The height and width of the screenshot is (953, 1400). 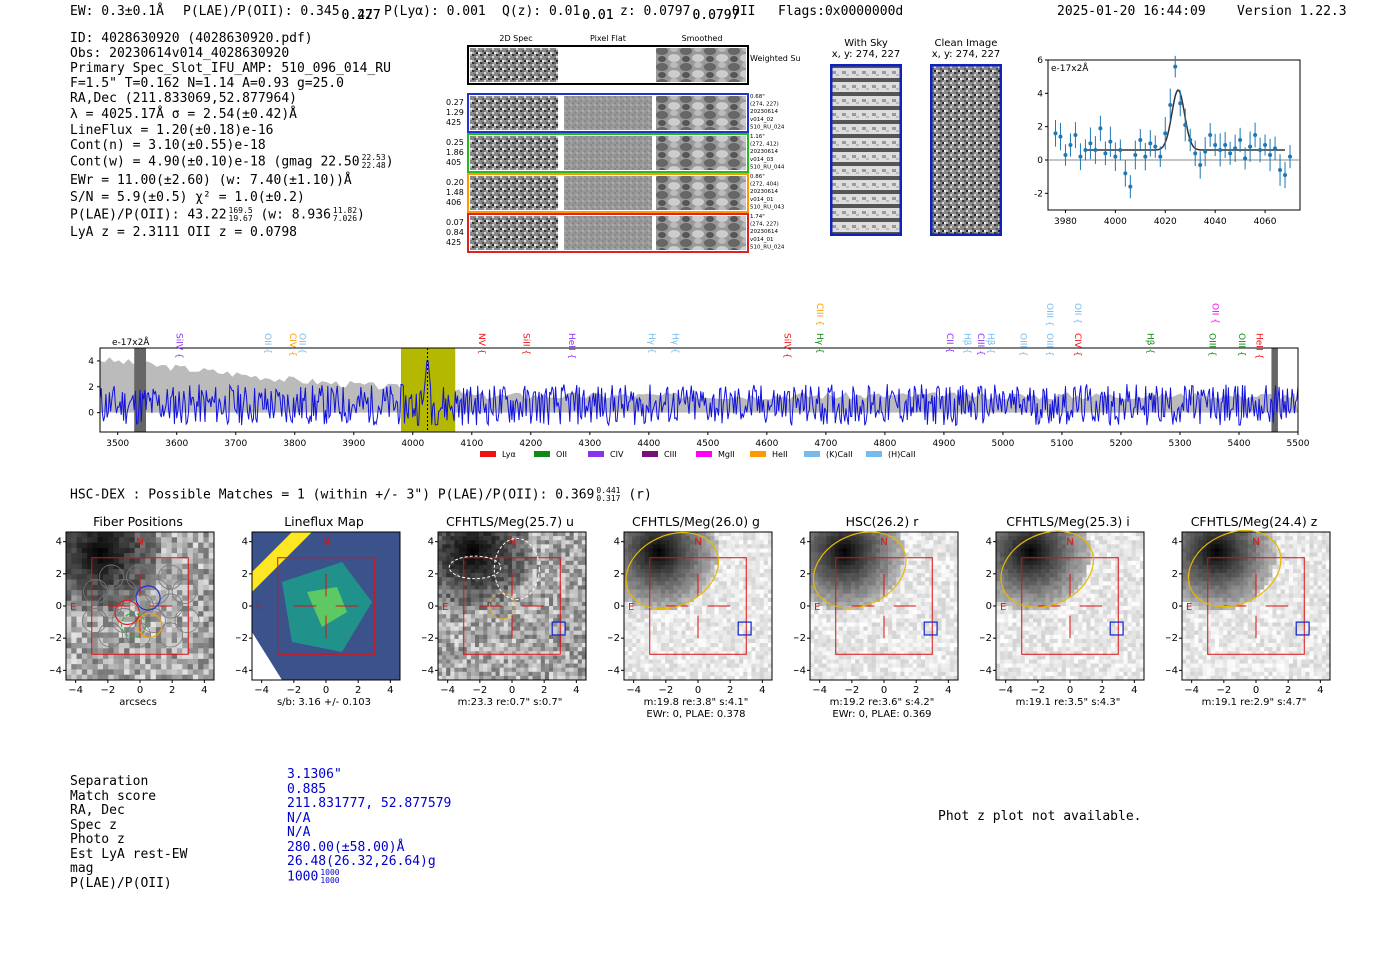 What do you see at coordinates (558, 628) in the screenshot?
I see `match-box` at bounding box center [558, 628].